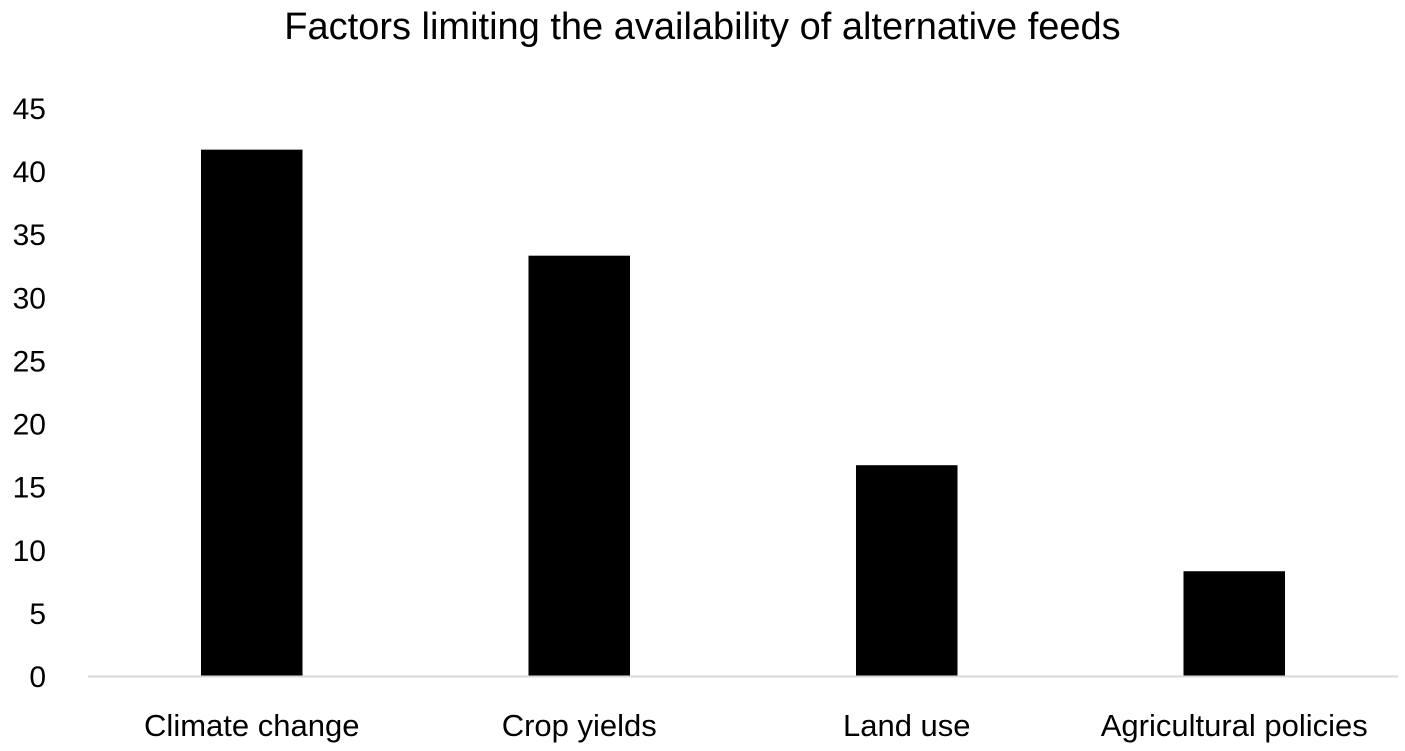  Describe the element at coordinates (37, 614) in the screenshot. I see `y-tick-label-5: 5` at that location.